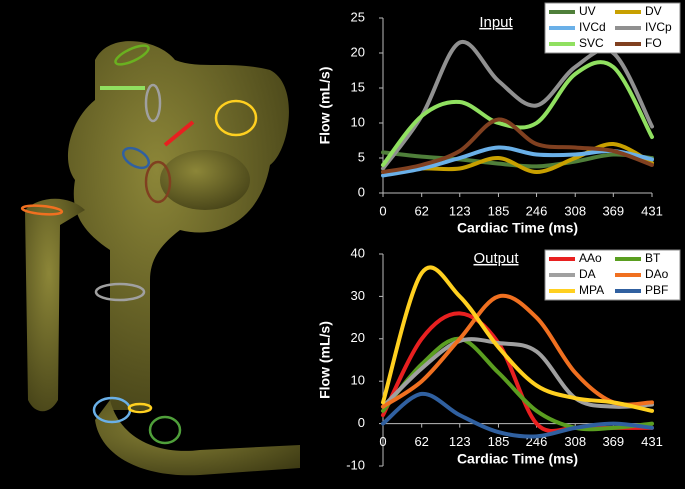 Image resolution: width=685 pixels, height=489 pixels. I want to click on legend-label: BT, so click(653, 258).